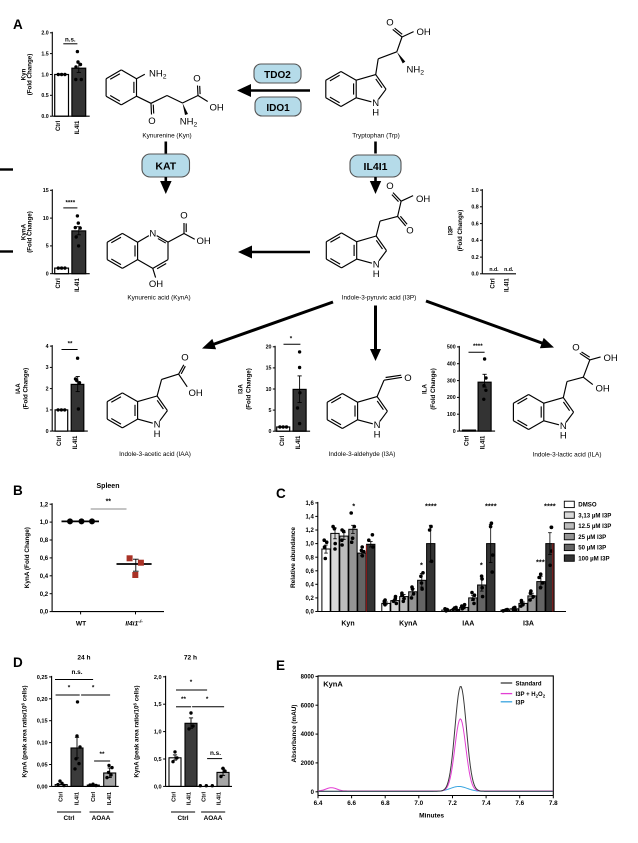  I want to click on svg-text: 0,05, so click(42, 766).